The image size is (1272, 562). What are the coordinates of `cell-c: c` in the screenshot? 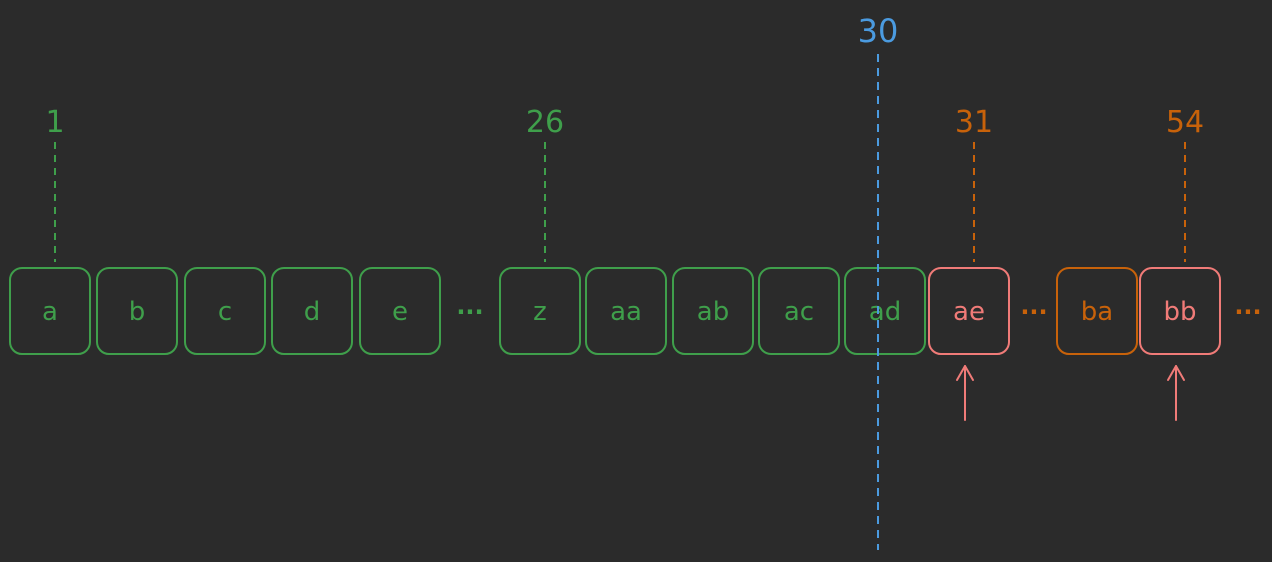 It's located at (225, 311).